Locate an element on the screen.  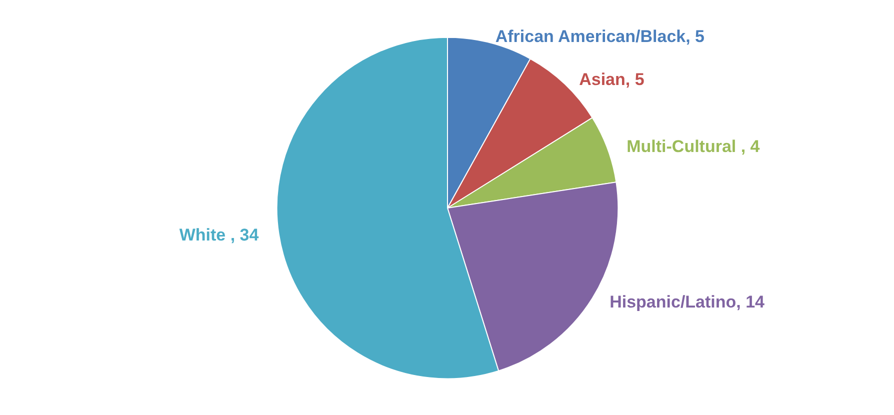
slice-label: Asian, 5 is located at coordinates (611, 79).